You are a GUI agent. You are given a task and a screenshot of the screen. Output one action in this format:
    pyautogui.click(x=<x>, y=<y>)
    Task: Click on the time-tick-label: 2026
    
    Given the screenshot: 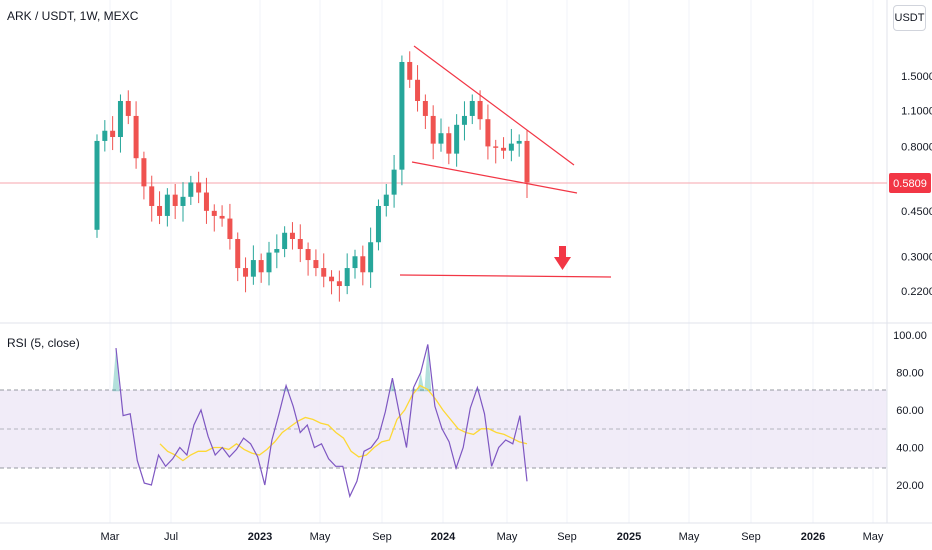 What is the action you would take?
    pyautogui.click(x=813, y=537)
    